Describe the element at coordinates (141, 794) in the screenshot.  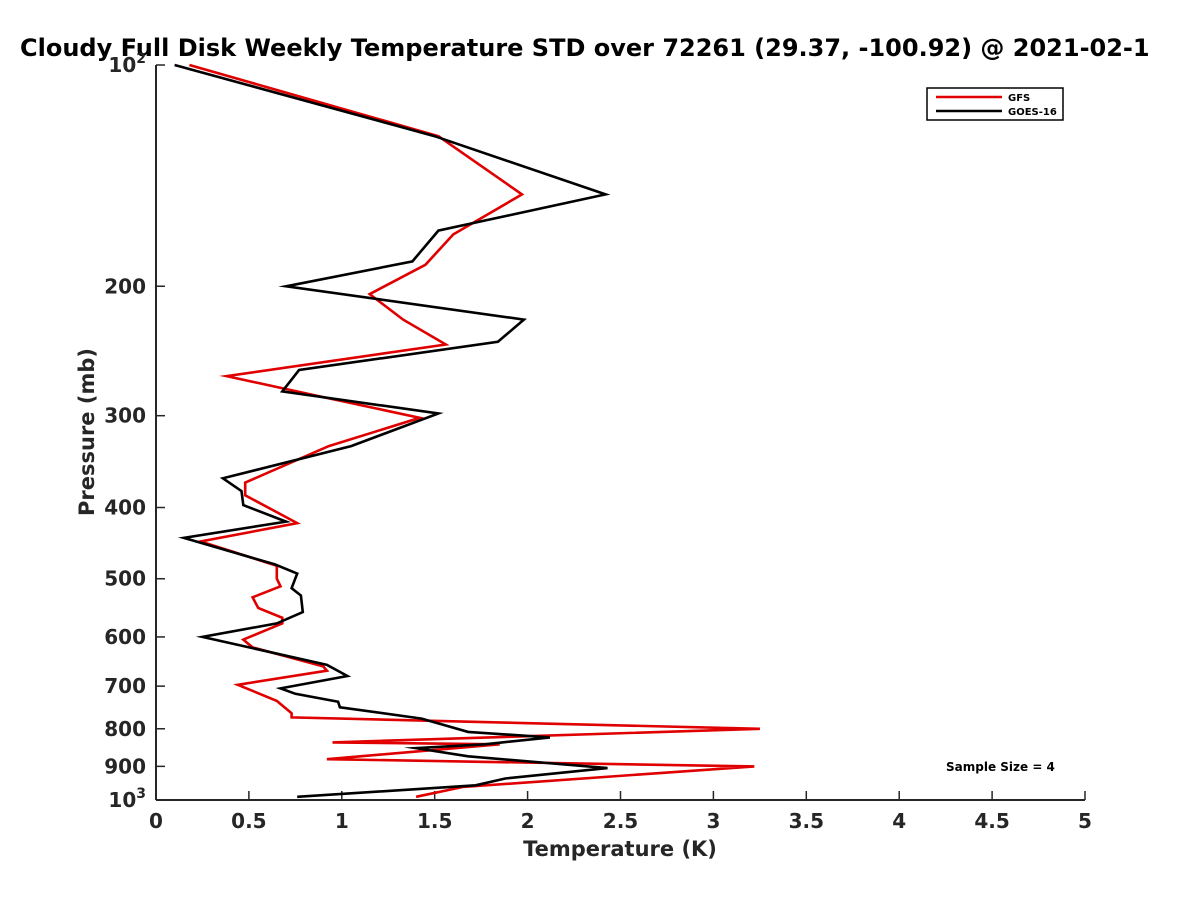
I see `y-tick-label-exponent: 3` at that location.